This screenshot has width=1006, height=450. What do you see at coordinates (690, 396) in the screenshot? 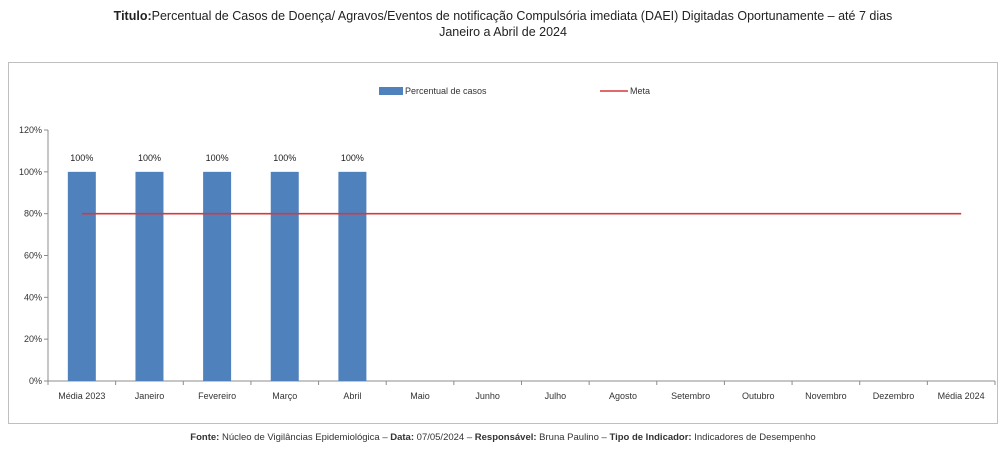
I see `x-tick-label: Setembro` at bounding box center [690, 396].